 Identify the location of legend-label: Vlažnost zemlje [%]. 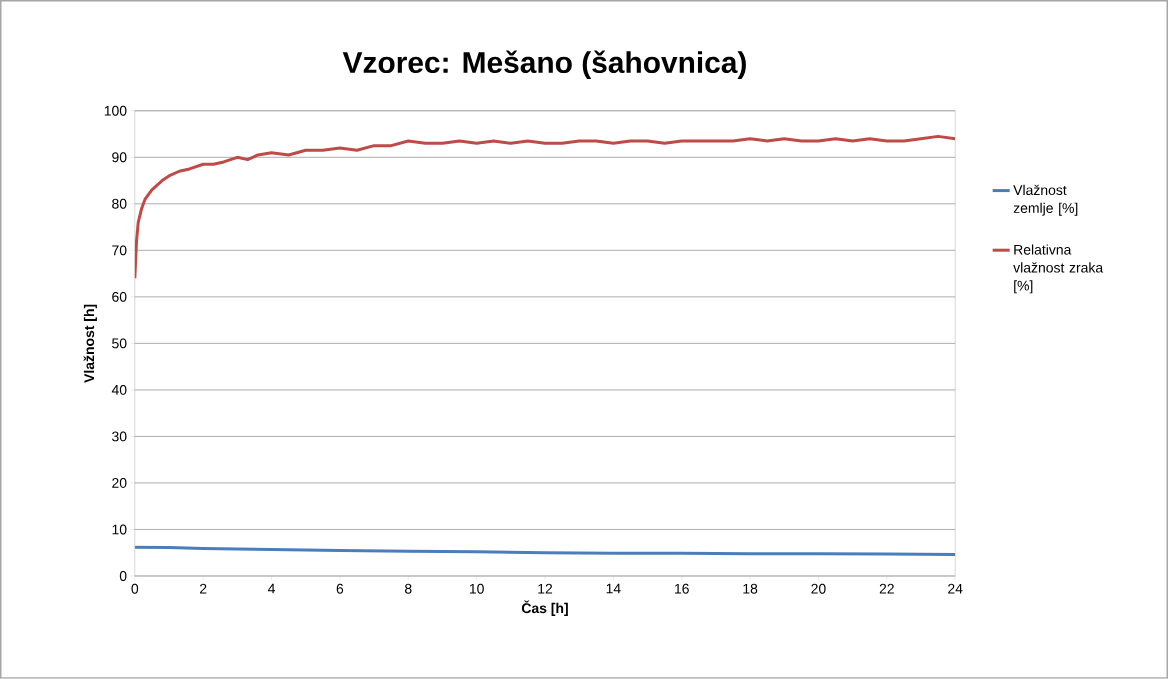
(1045, 200).